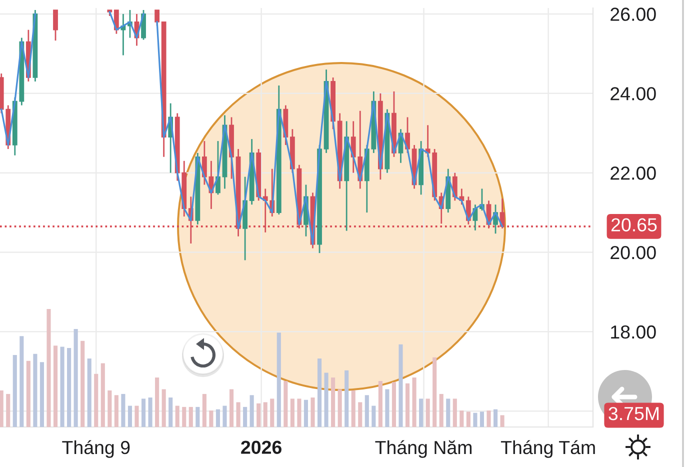 This screenshot has width=690, height=467. What do you see at coordinates (96, 449) in the screenshot?
I see `x-tick-label: Tháng 9` at bounding box center [96, 449].